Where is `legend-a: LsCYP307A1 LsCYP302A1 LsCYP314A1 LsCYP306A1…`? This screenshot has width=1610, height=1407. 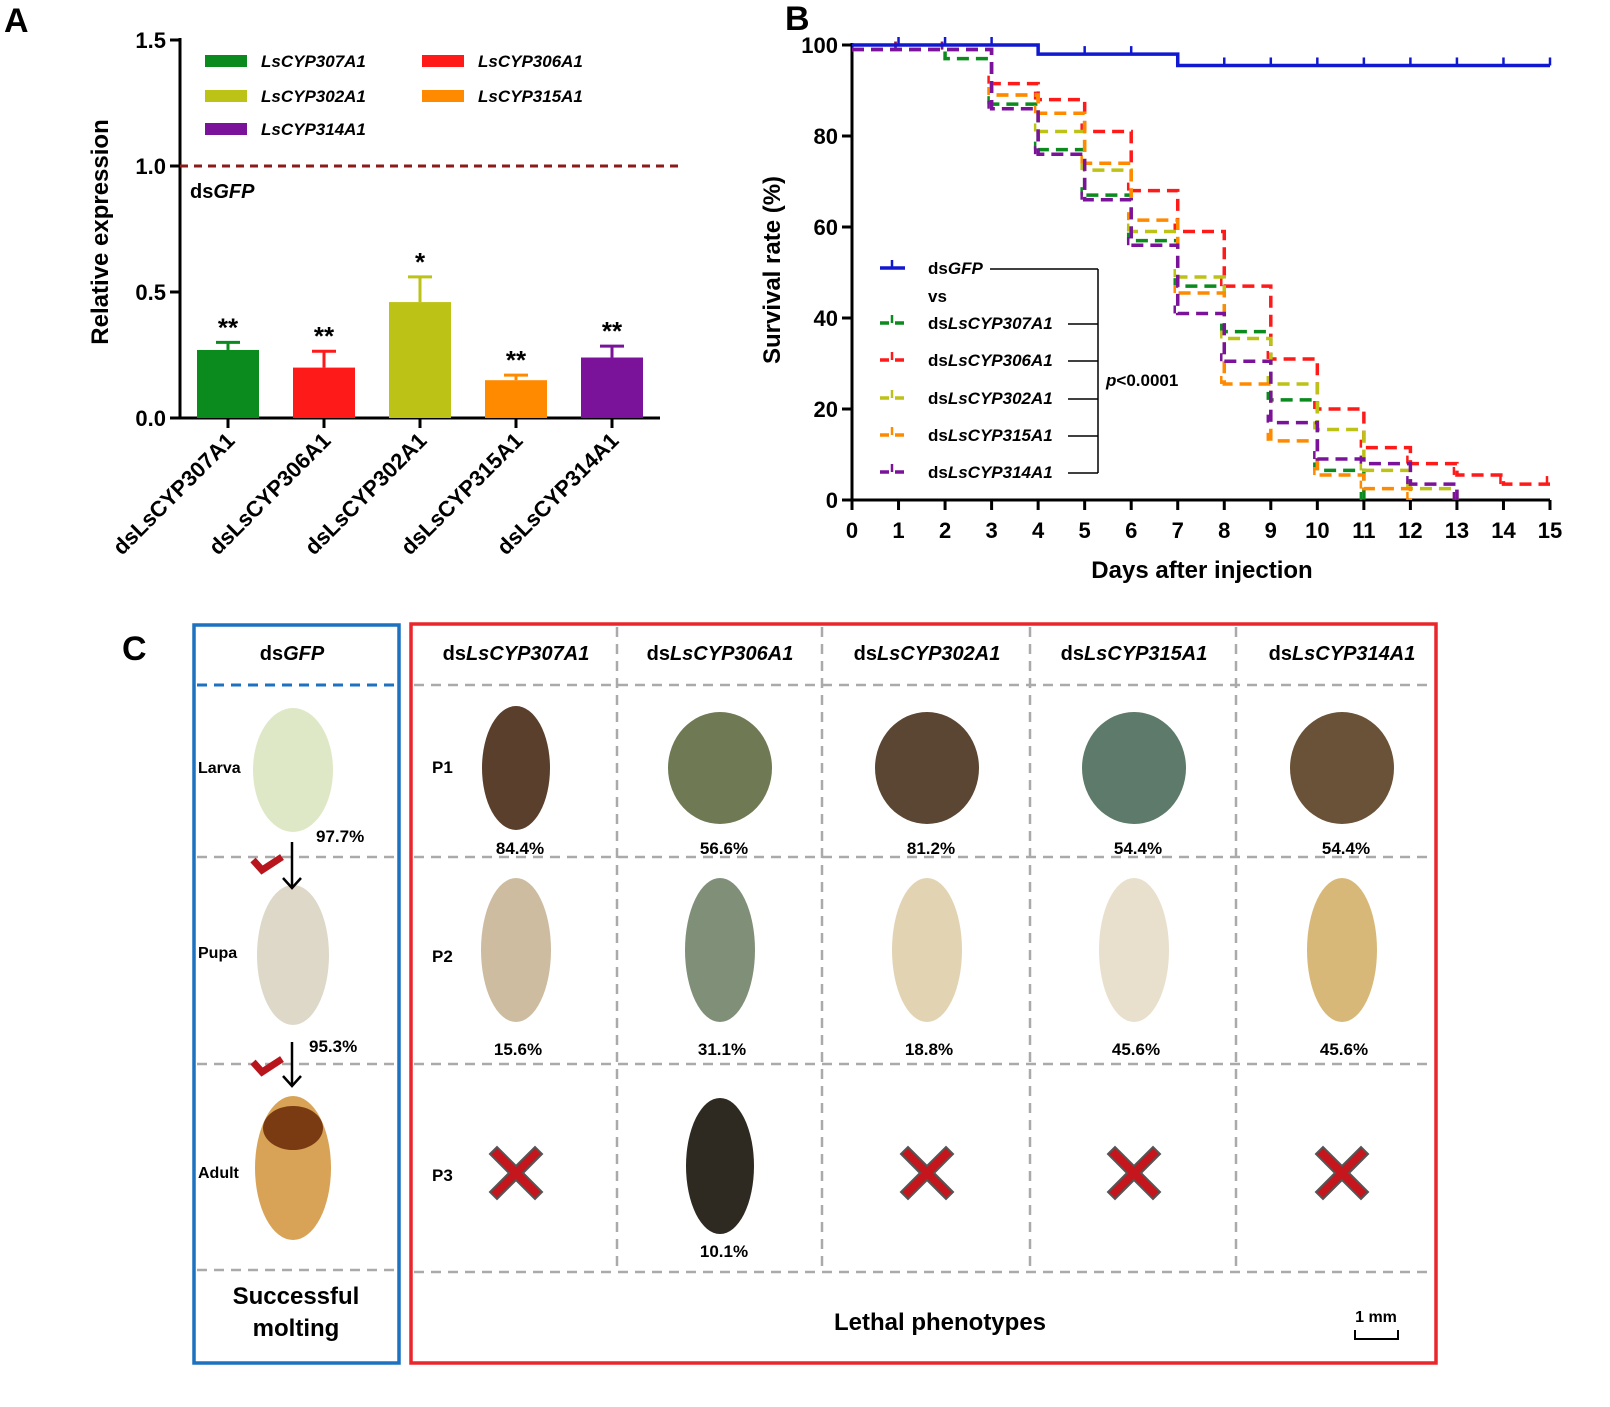
legend-a: LsCYP307A1 LsCYP302A1 LsCYP314A1 LsCYP306A1… is located at coordinates (394, 95).